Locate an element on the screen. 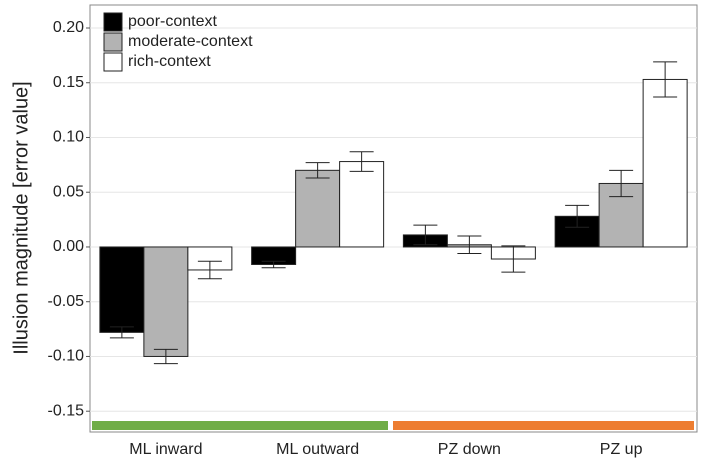 Image resolution: width=707 pixels, height=462 pixels. legend-label: rich-context is located at coordinates (169, 61).